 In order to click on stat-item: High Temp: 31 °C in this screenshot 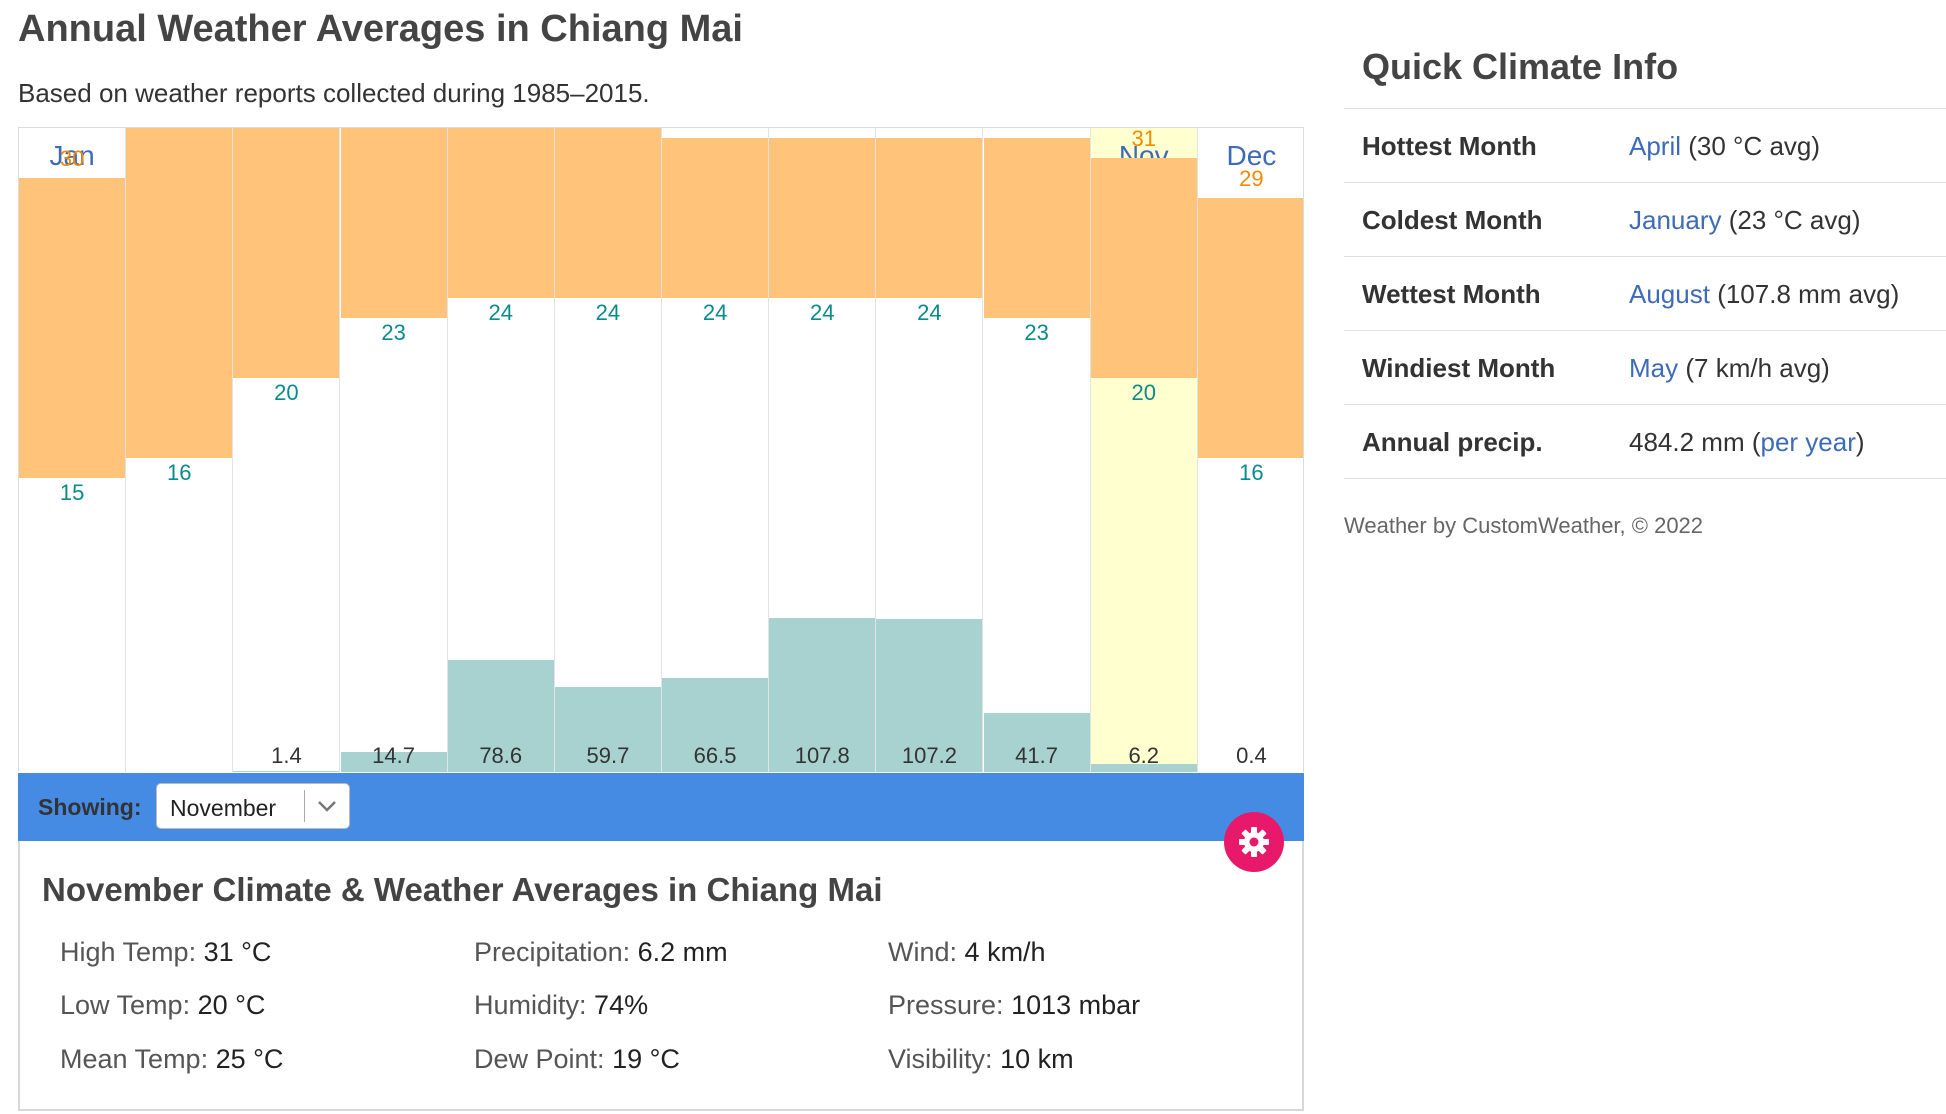, I will do `click(165, 952)`.